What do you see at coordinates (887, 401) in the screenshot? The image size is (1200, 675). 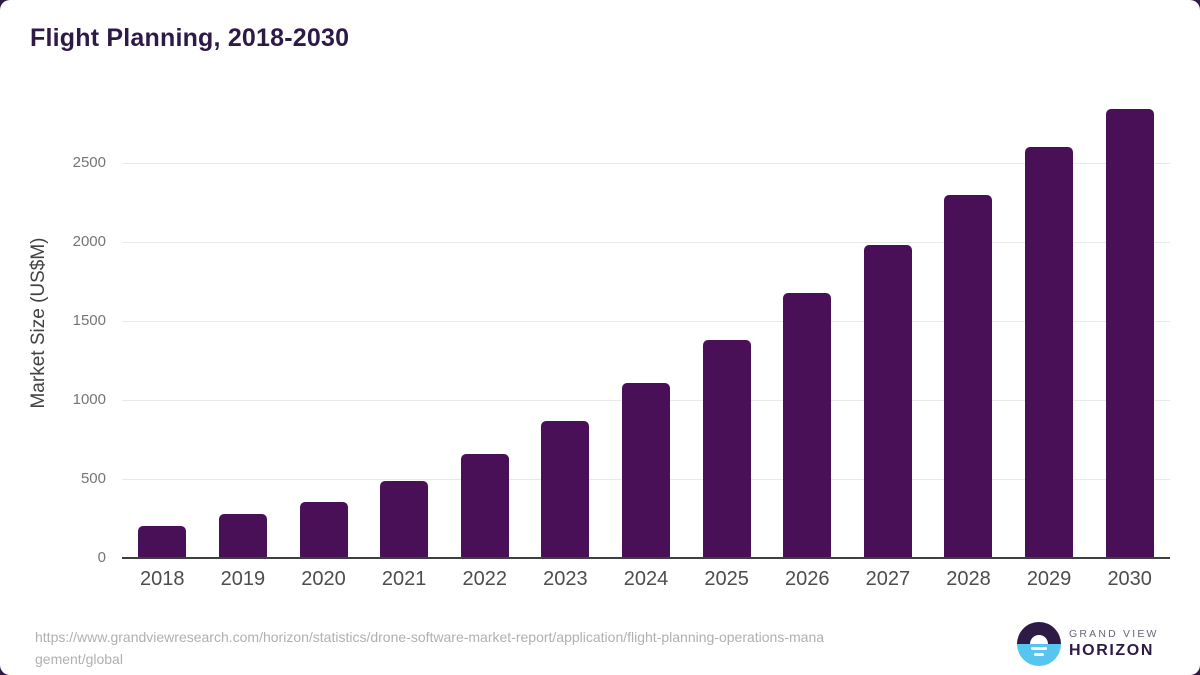 I see `bar-2027` at bounding box center [887, 401].